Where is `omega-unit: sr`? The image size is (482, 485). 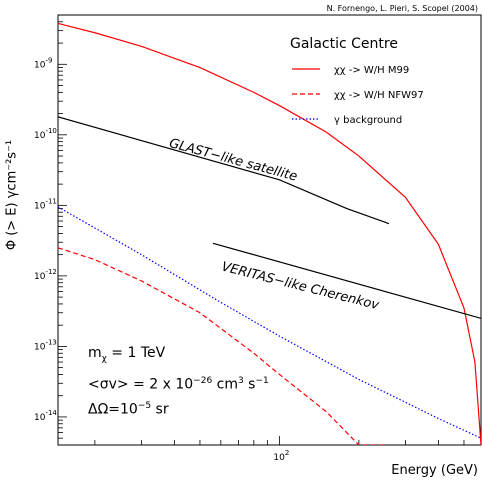 omega-unit: sr is located at coordinates (160, 410).